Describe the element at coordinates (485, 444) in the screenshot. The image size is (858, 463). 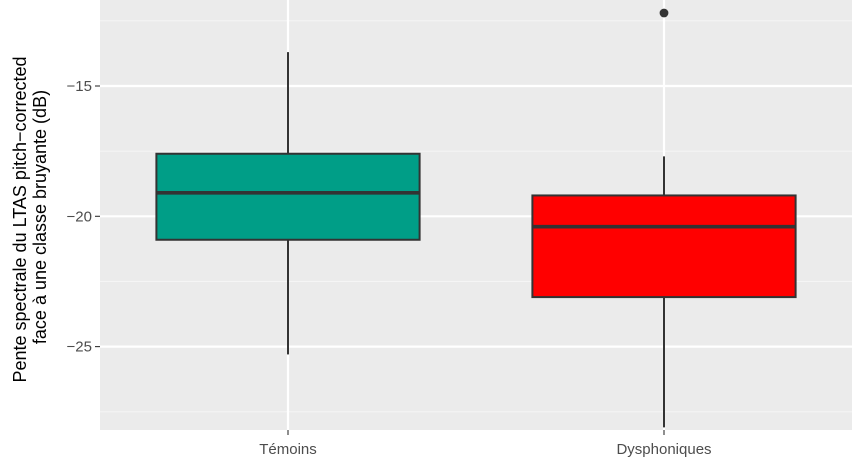
I see `x-axis: Témoins Dysphoniques` at that location.